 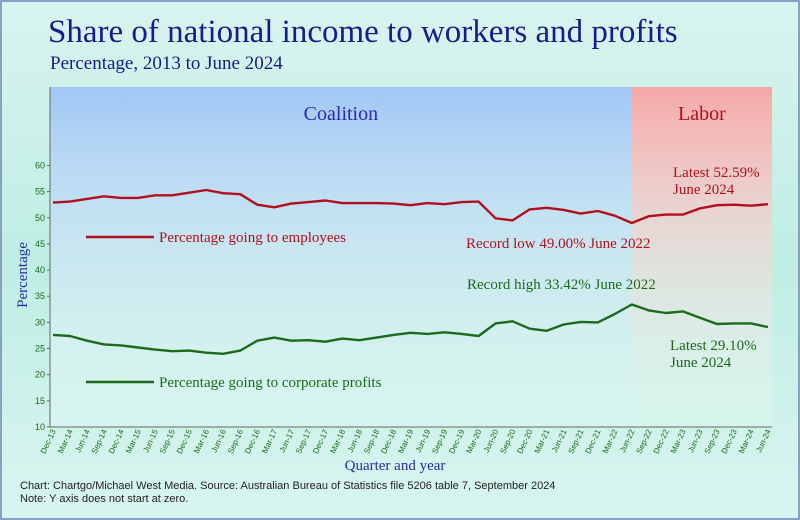 I want to click on y-tick-label: 10, so click(x=40, y=427).